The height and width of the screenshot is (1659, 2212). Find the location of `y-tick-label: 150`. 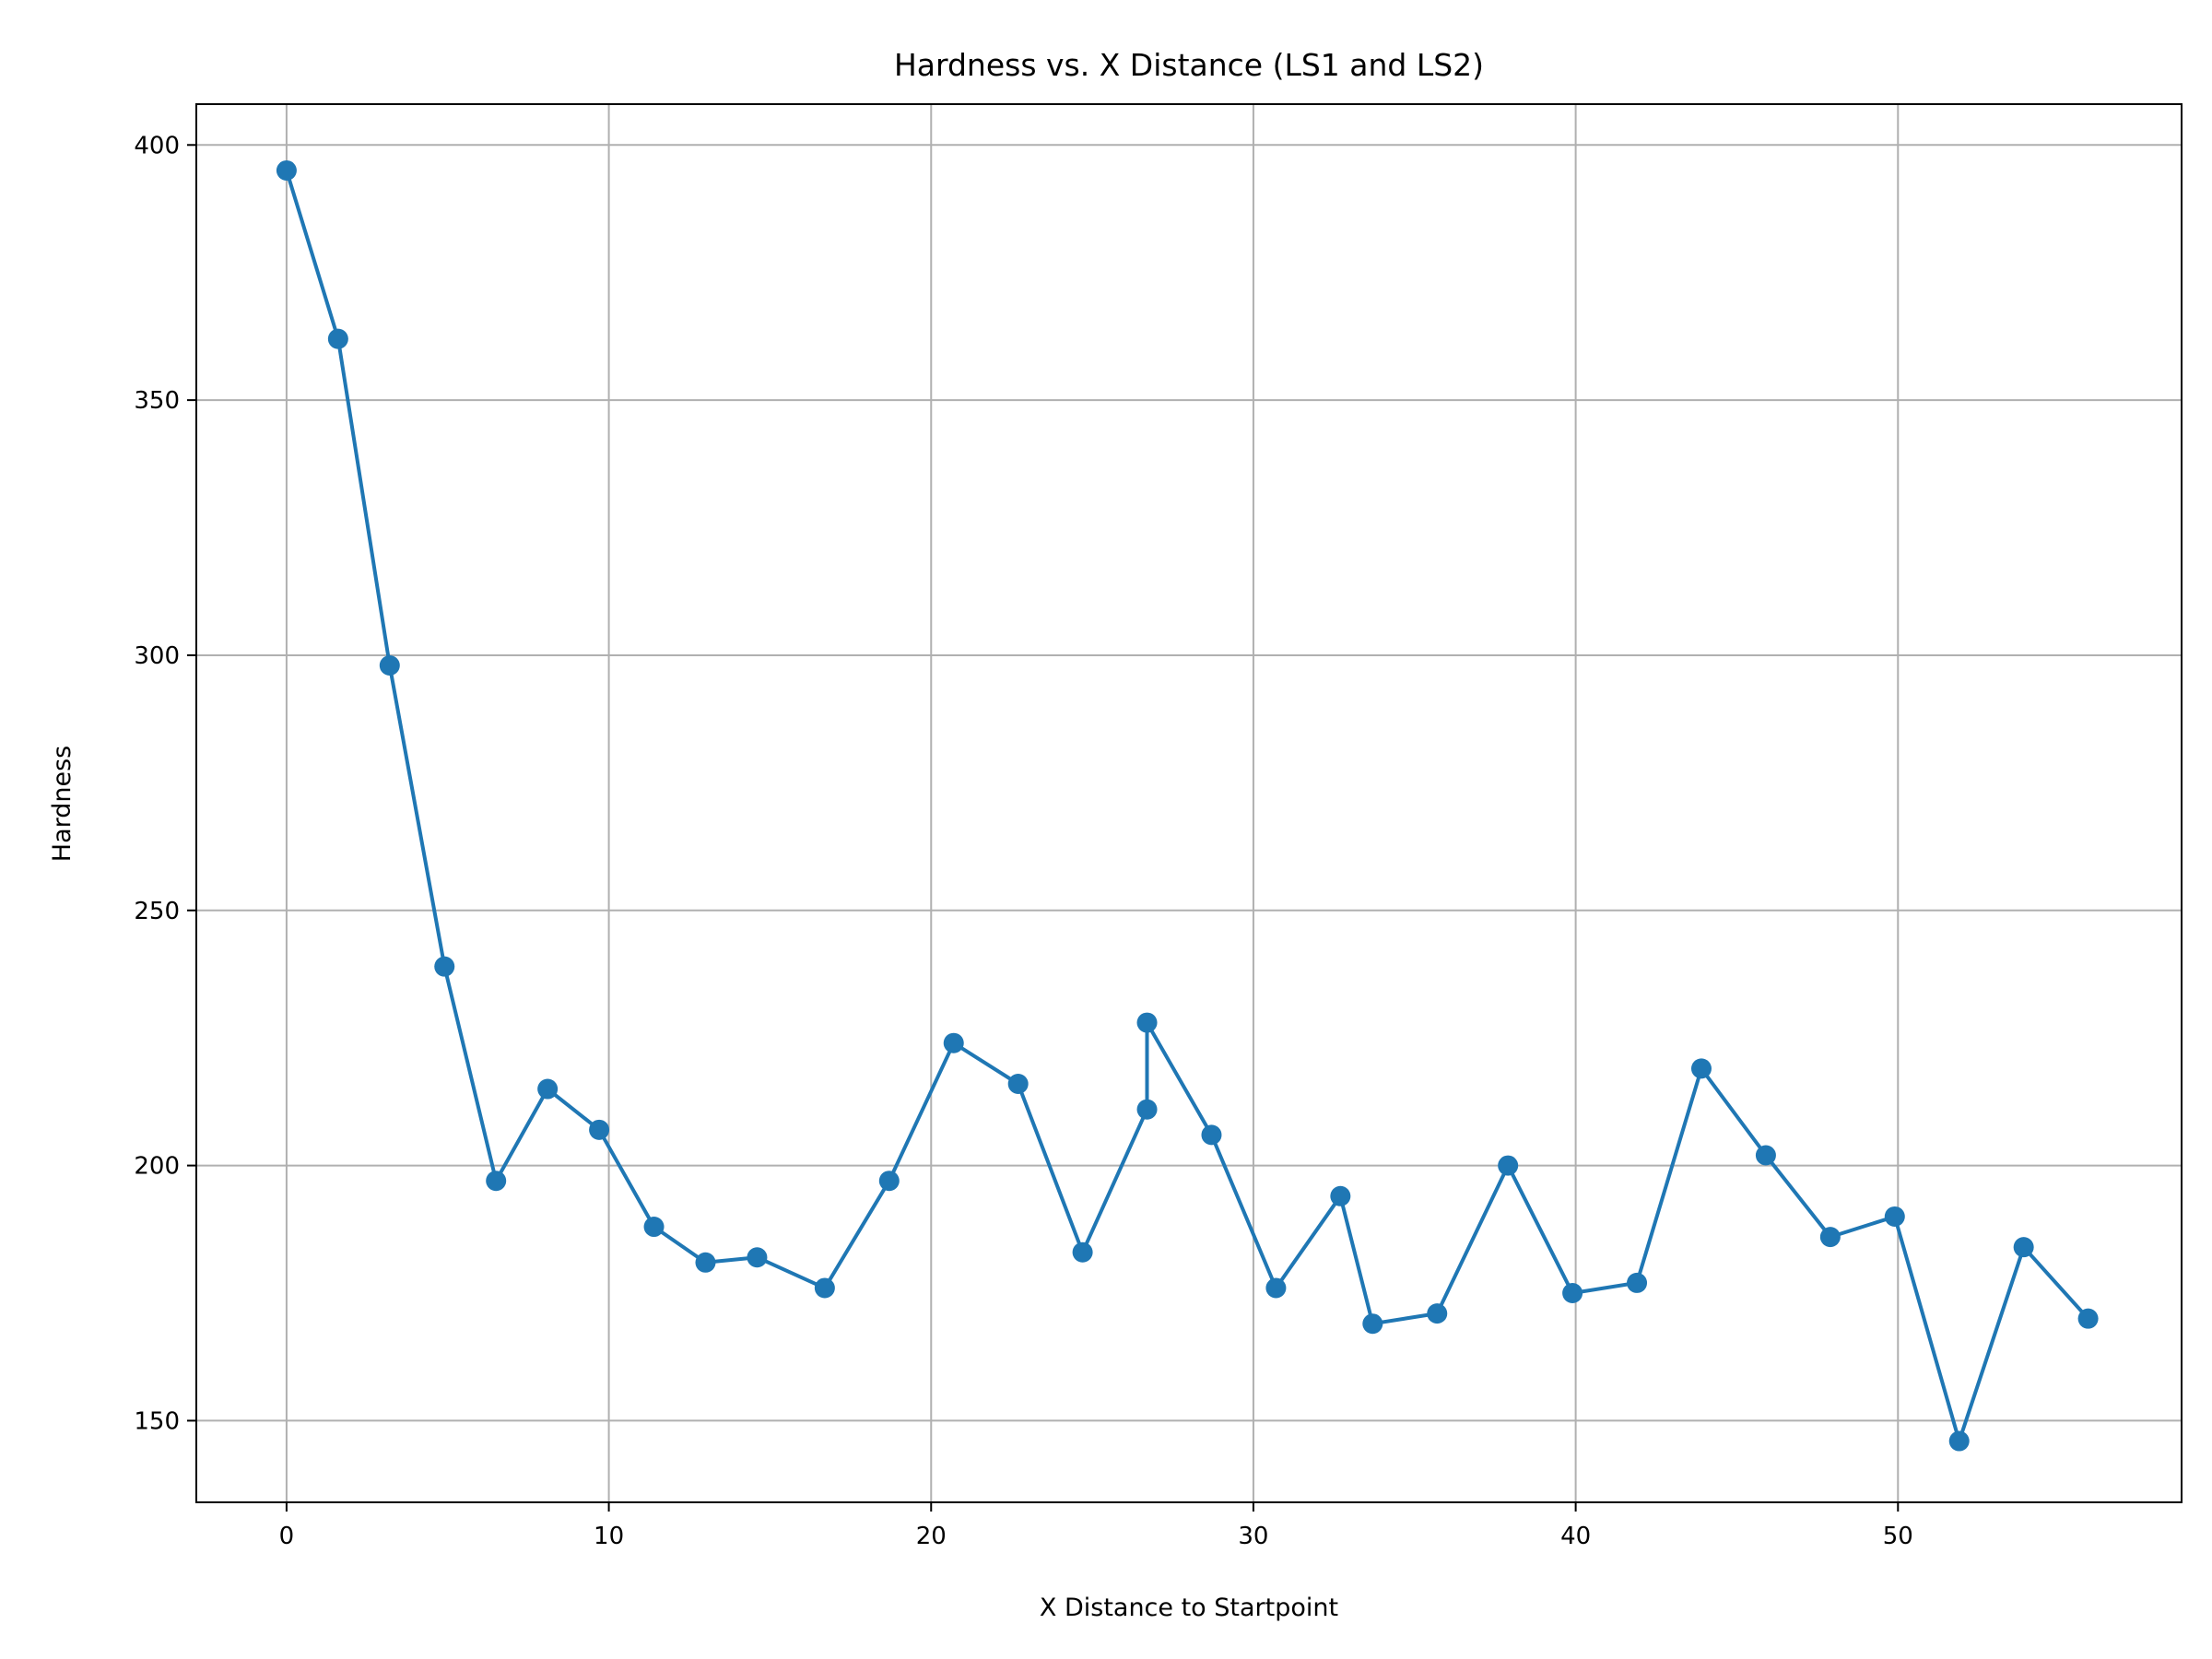

y-tick-label: 150 is located at coordinates (157, 1421).